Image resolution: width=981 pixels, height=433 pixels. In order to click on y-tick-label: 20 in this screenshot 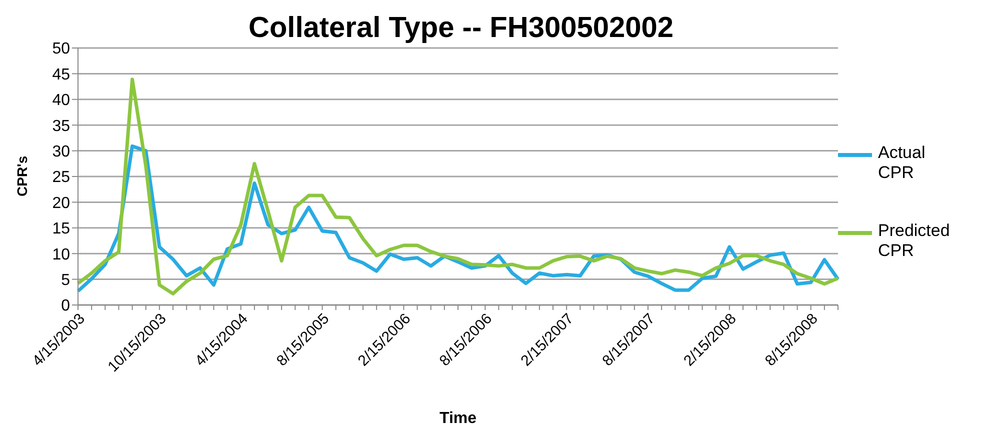, I will do `click(61, 203)`.